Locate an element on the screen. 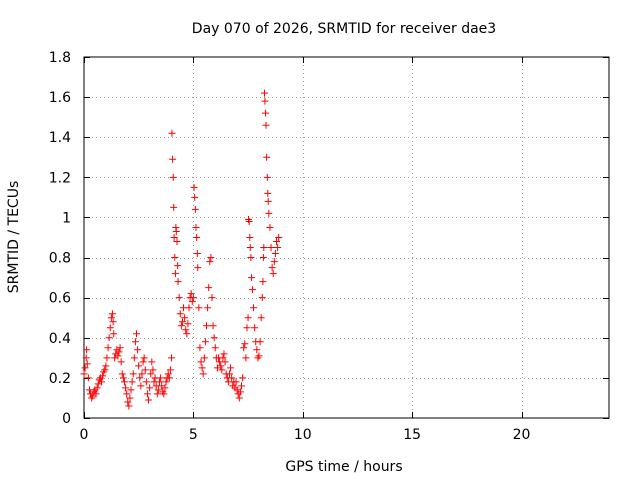  x-axis-label: GPS time / hours is located at coordinates (343, 467).